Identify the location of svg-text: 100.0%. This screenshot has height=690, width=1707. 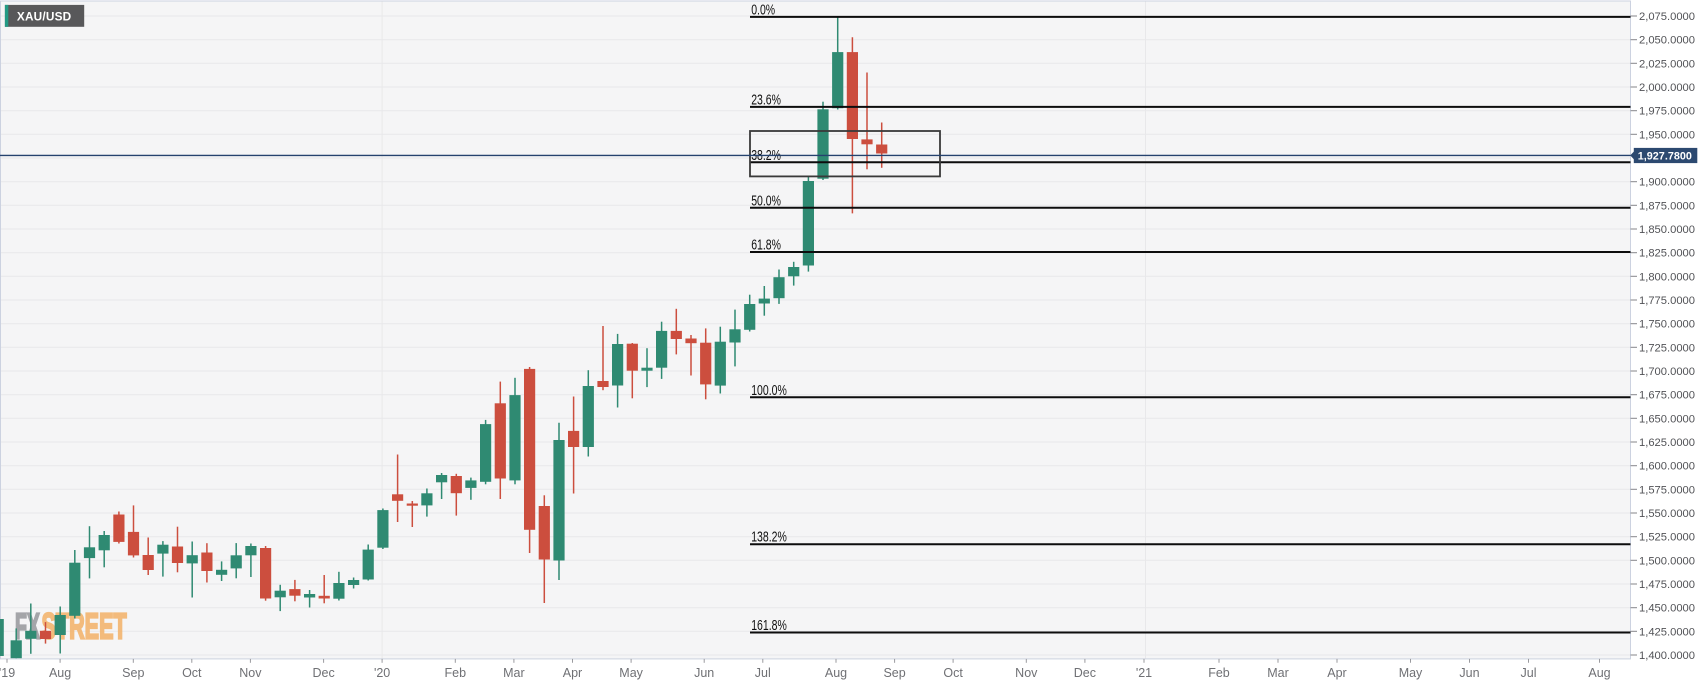
(769, 389).